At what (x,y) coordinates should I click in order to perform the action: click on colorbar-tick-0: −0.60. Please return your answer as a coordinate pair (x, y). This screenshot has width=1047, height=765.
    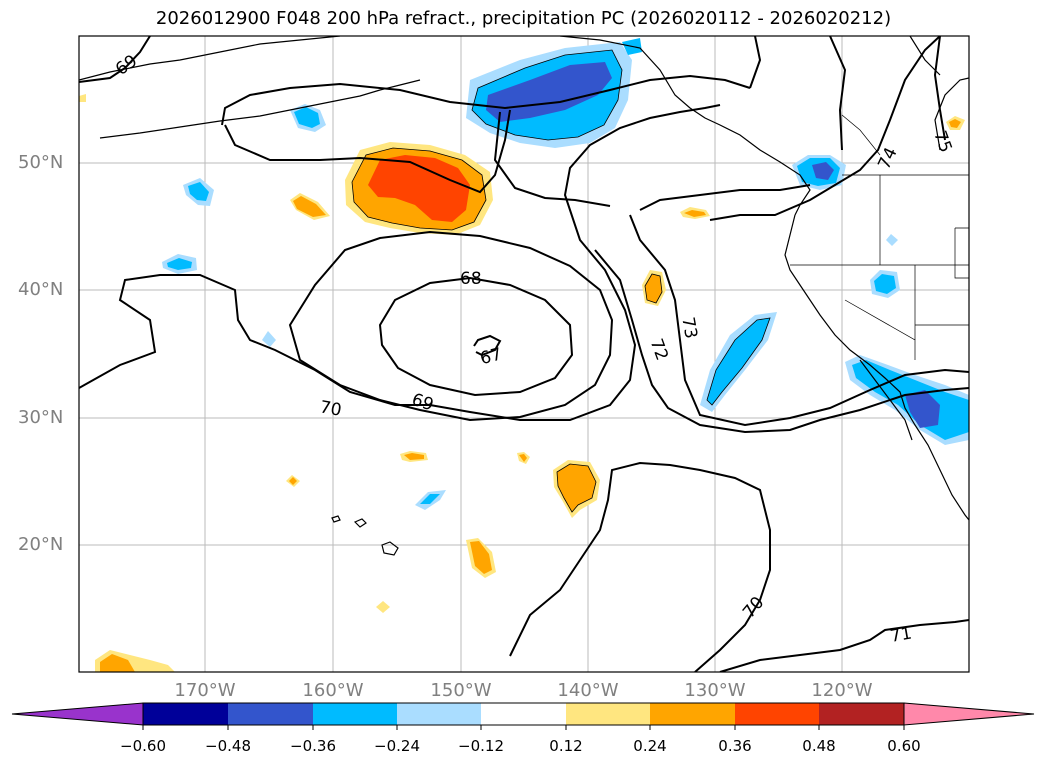
    Looking at the image, I should click on (143, 746).